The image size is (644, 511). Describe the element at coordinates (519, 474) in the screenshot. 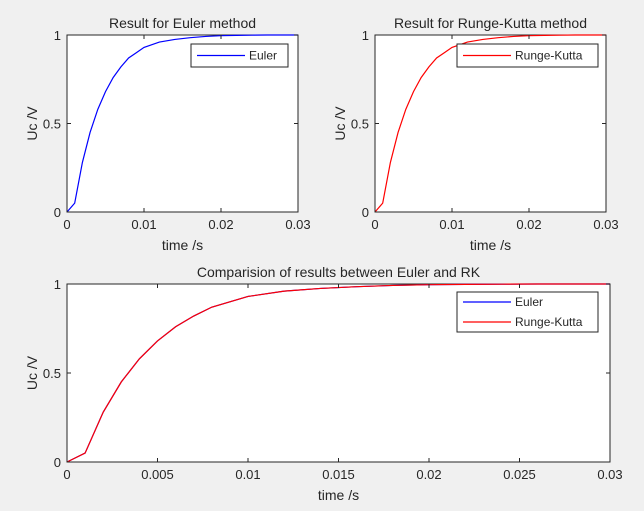

I see `x-tick-label: 0.025` at that location.